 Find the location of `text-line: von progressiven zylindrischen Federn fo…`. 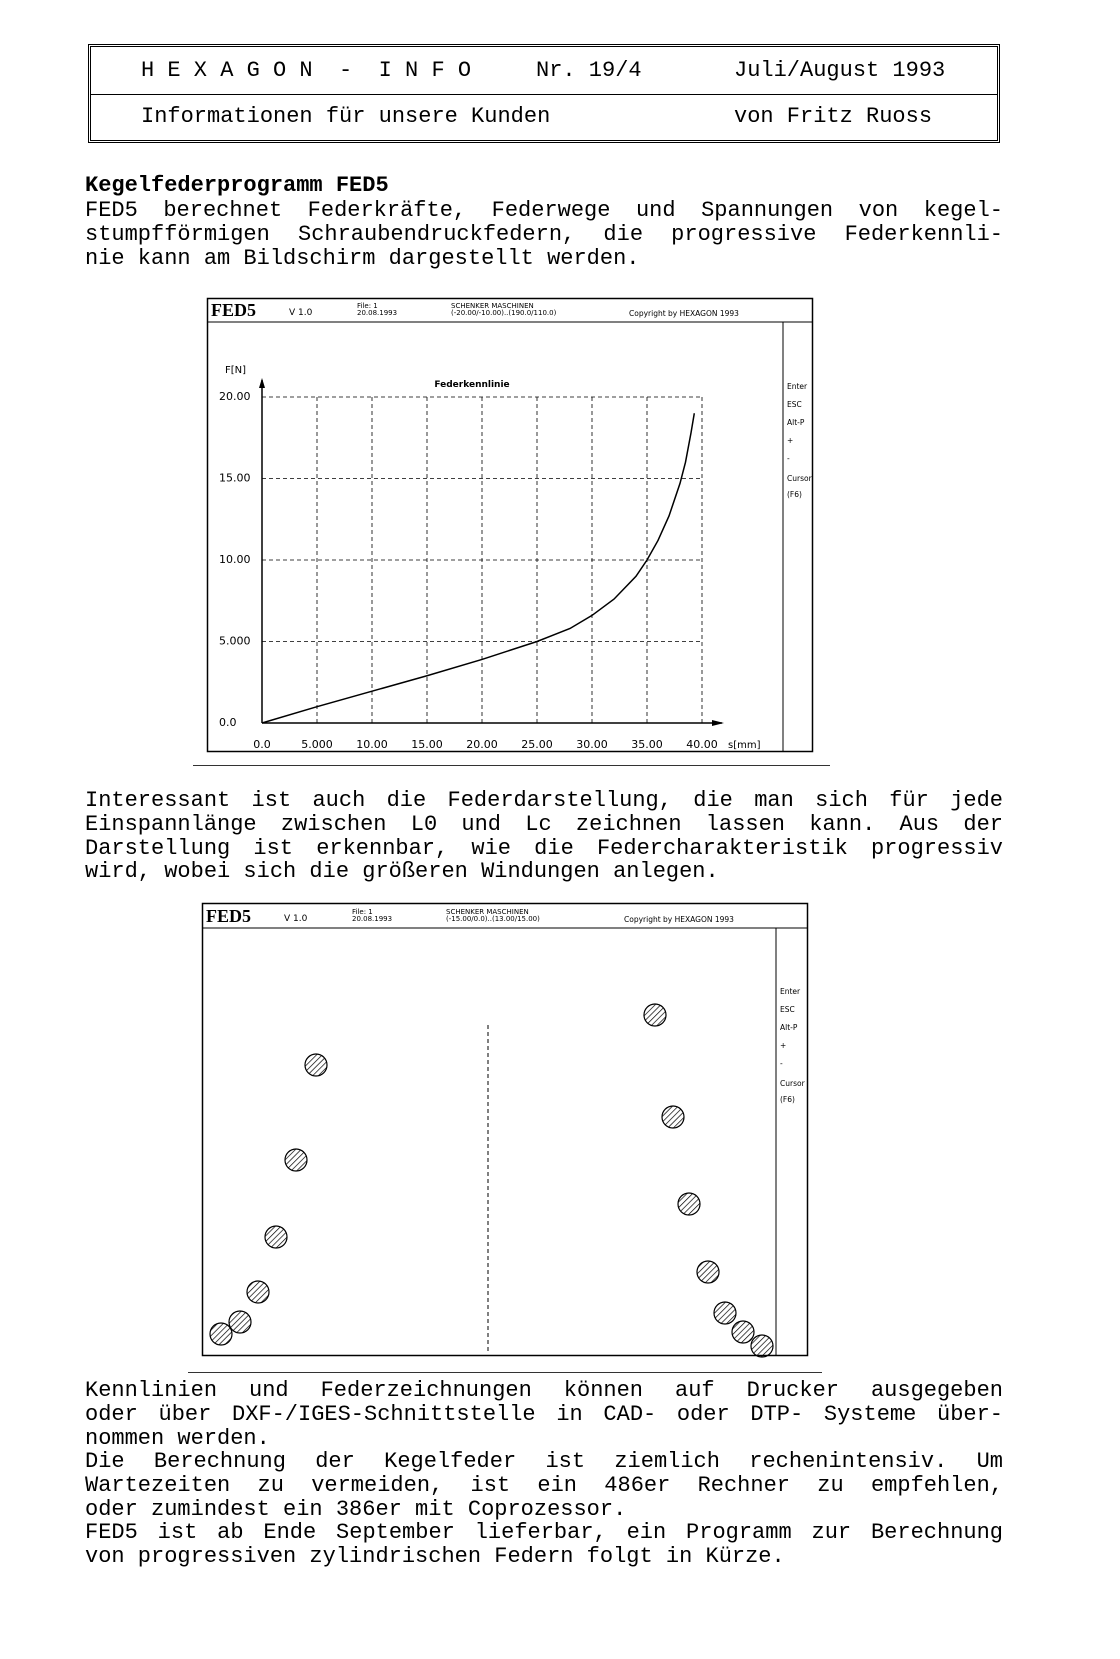

text-line: von progressiven zylindrischen Federn fo… is located at coordinates (435, 1556).